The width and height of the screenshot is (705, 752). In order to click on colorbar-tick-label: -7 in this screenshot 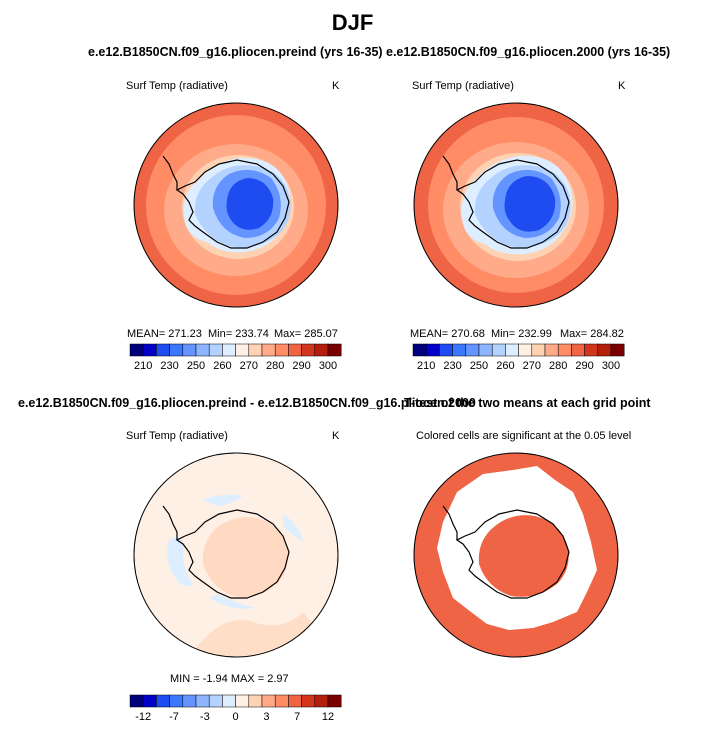, I will do `click(174, 717)`.